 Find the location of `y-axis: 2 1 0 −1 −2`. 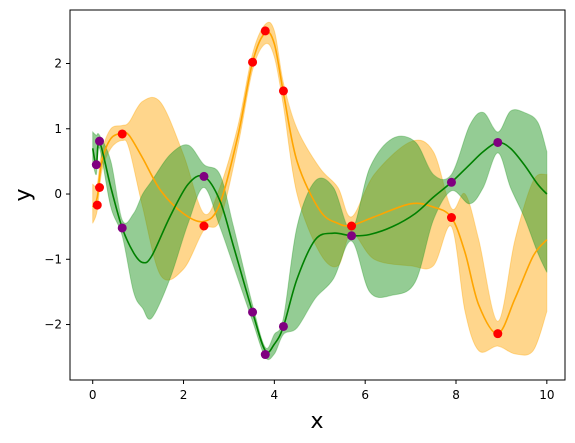

y-axis: 2 1 0 −1 −2 is located at coordinates (57, 194).